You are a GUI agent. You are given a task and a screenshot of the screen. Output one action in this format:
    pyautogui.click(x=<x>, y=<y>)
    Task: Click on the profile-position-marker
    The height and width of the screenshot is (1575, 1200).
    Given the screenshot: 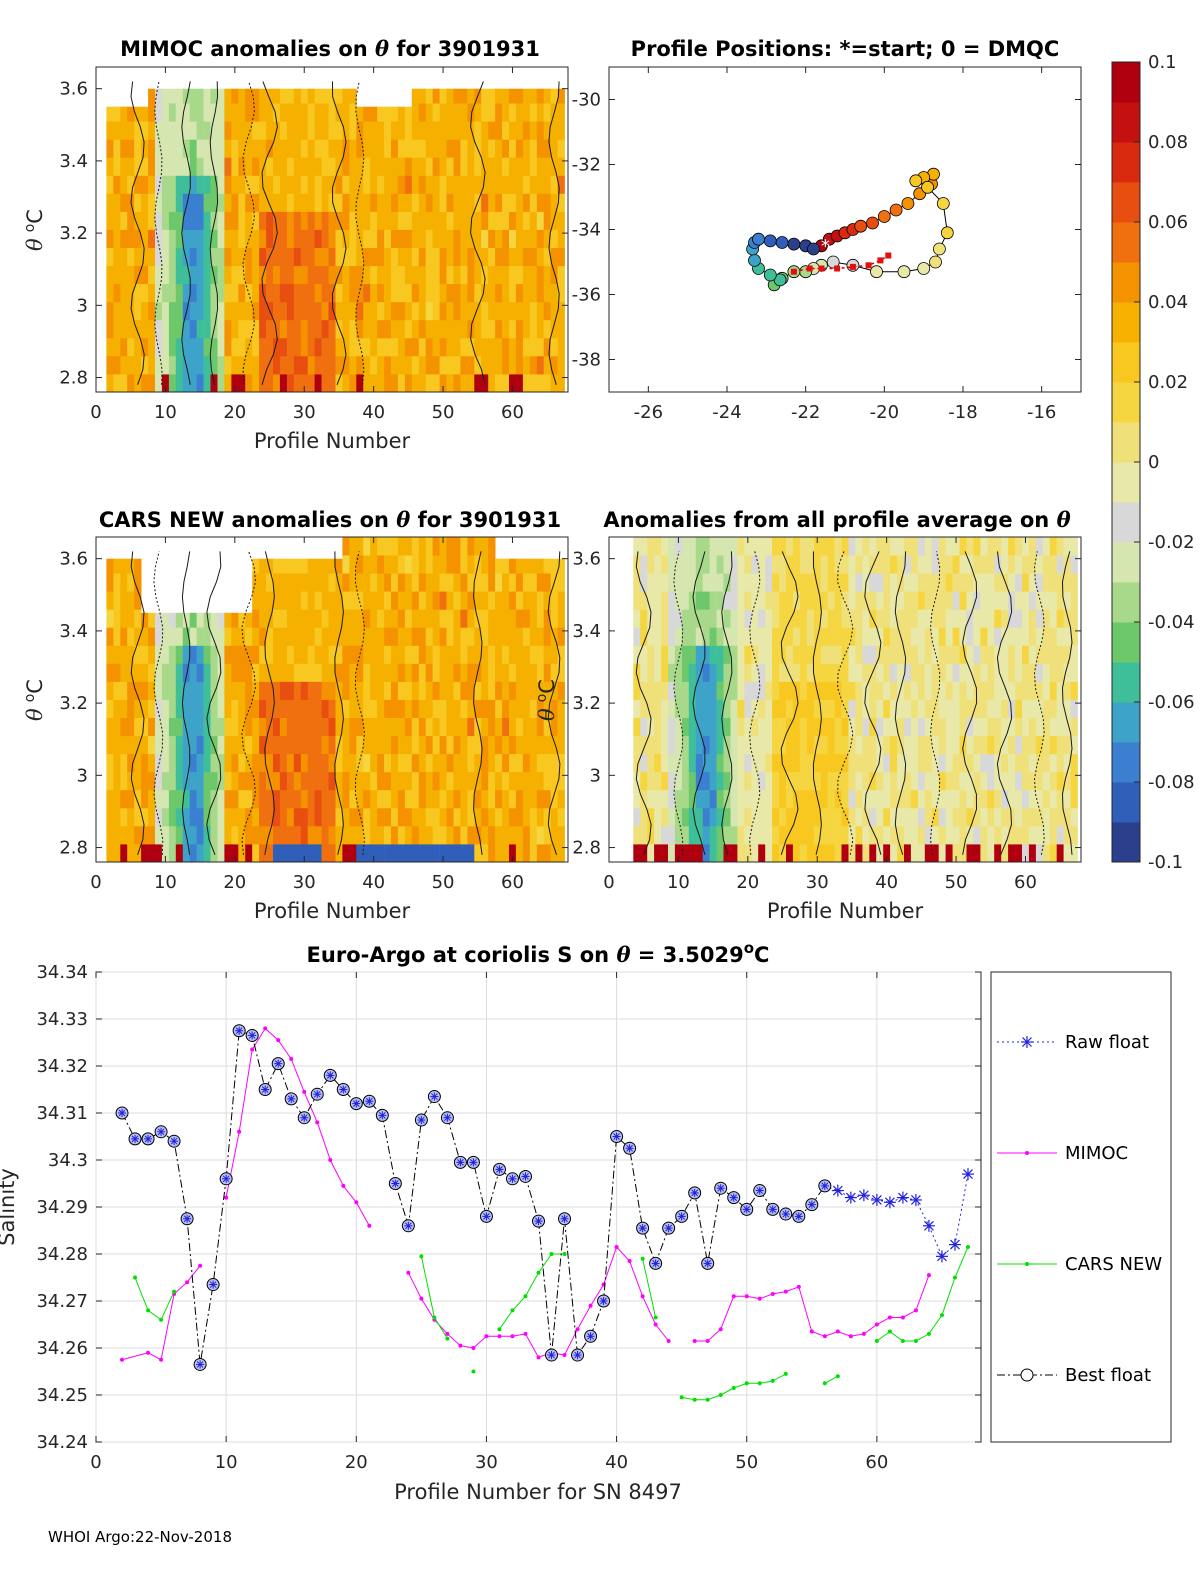 What is the action you would take?
    pyautogui.click(x=872, y=223)
    